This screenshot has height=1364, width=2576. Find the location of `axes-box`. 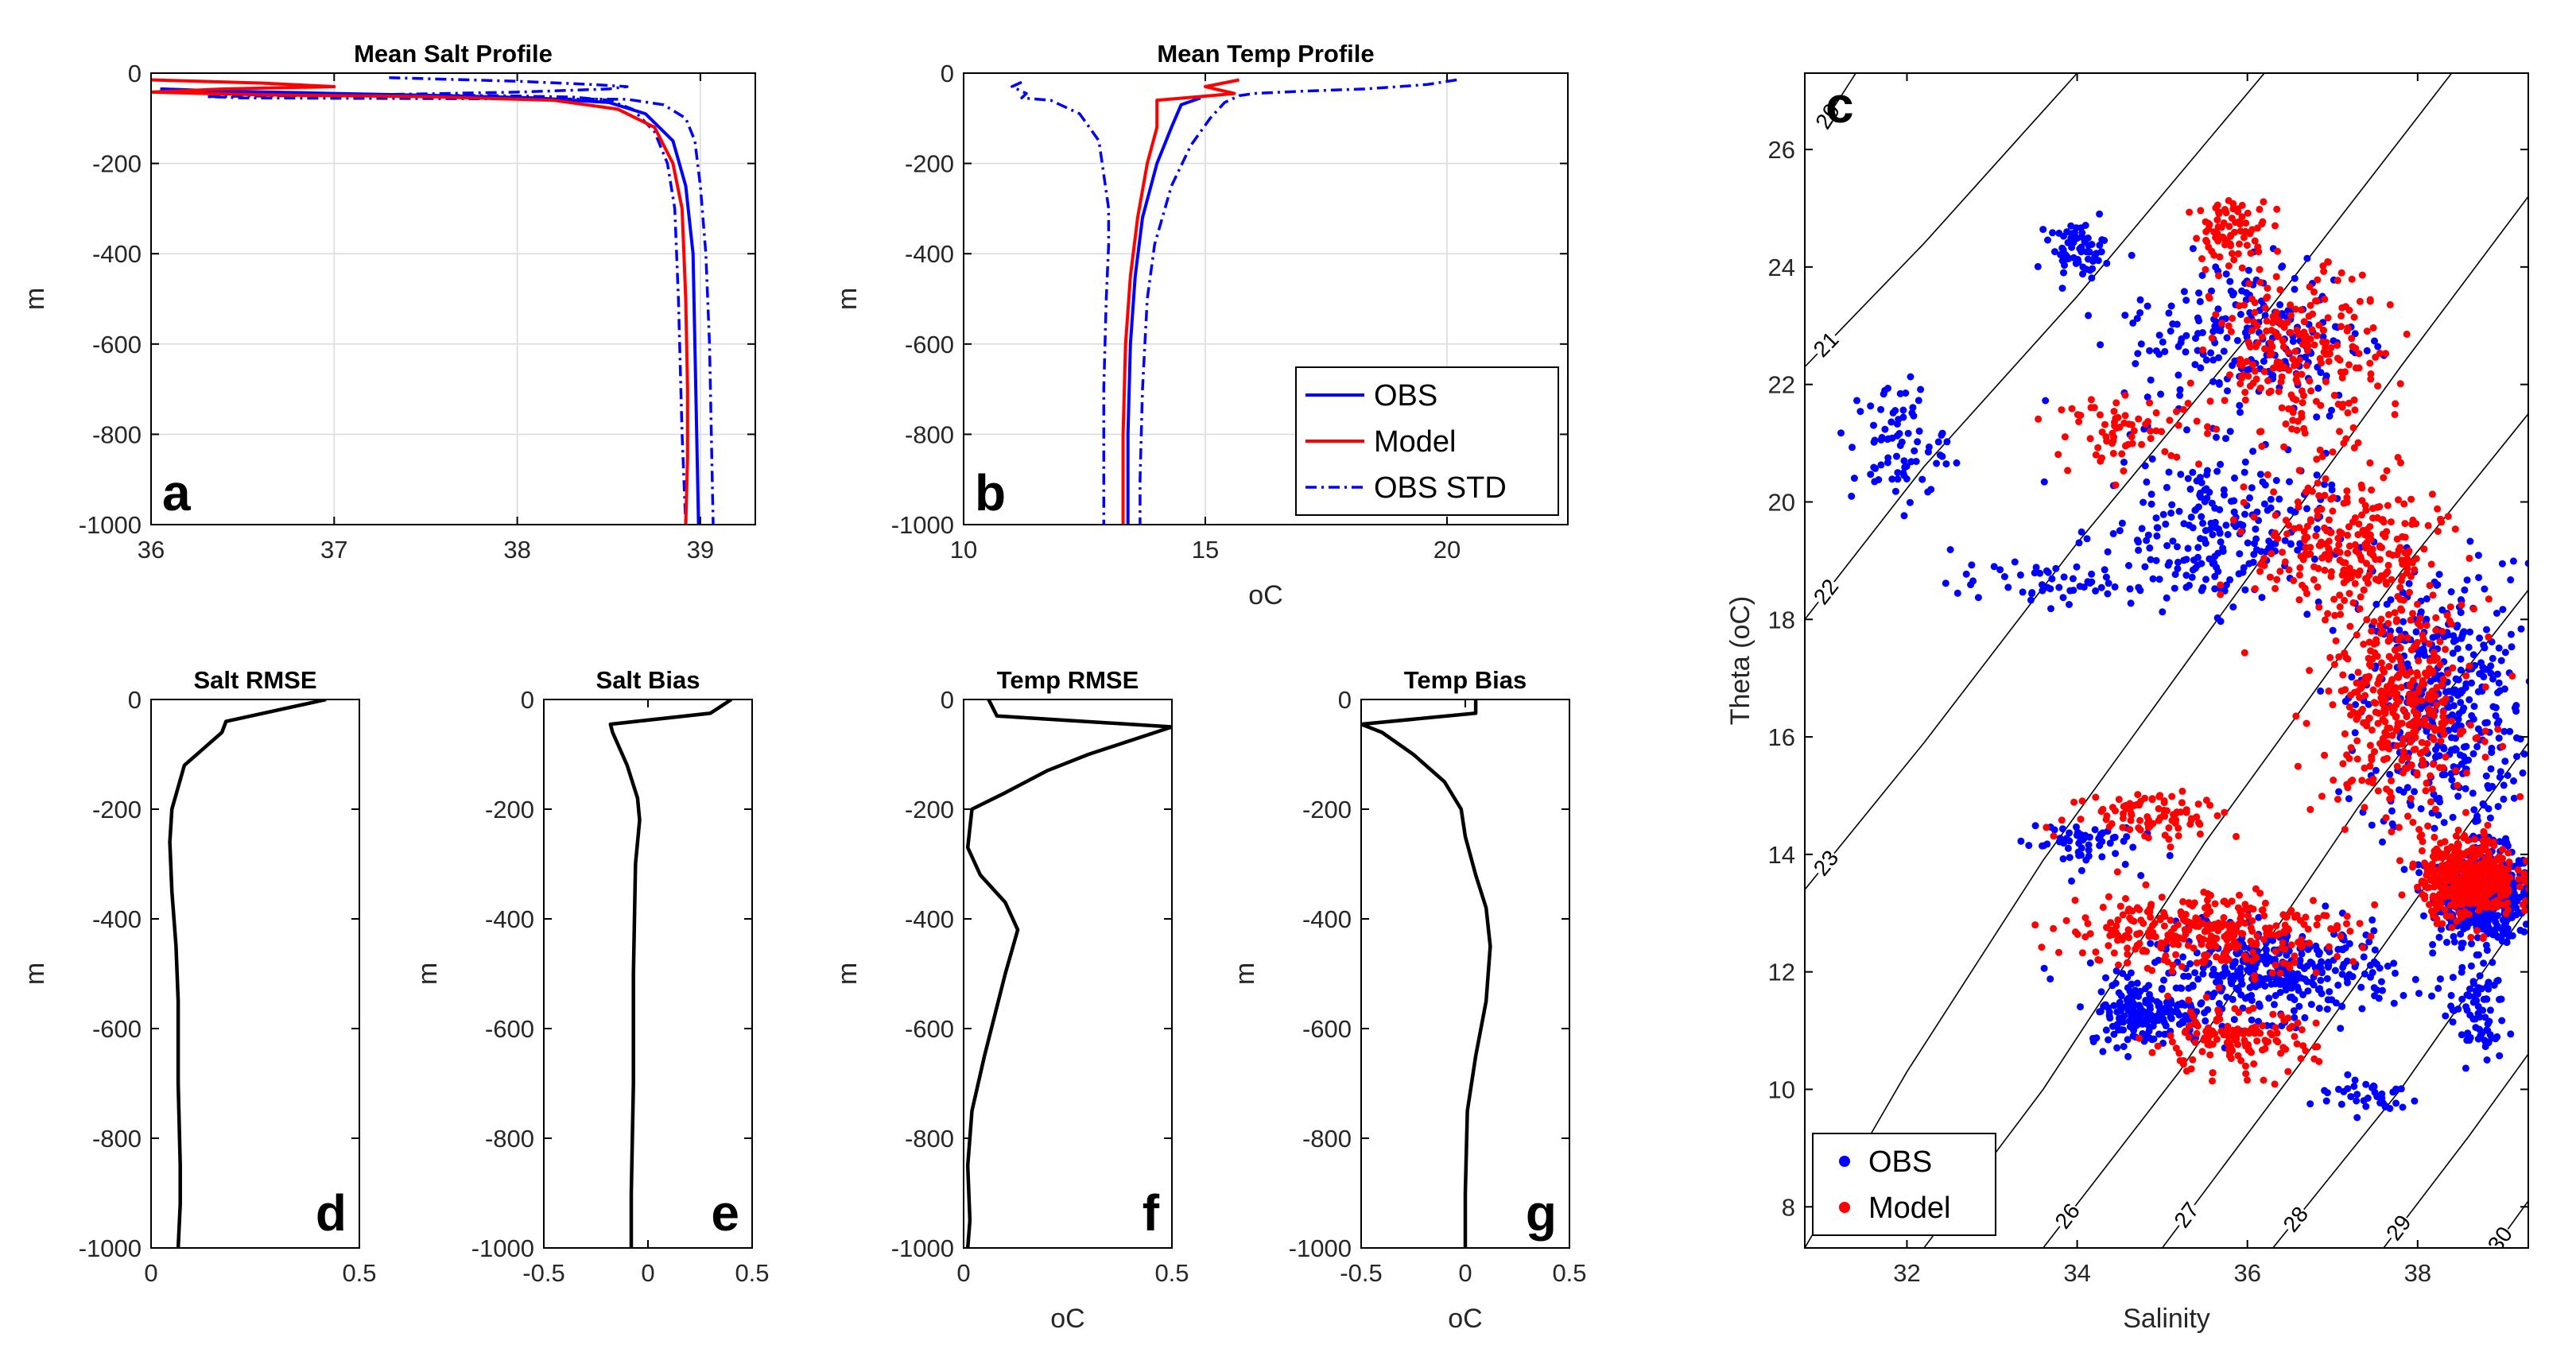

axes-box is located at coordinates (1266, 298).